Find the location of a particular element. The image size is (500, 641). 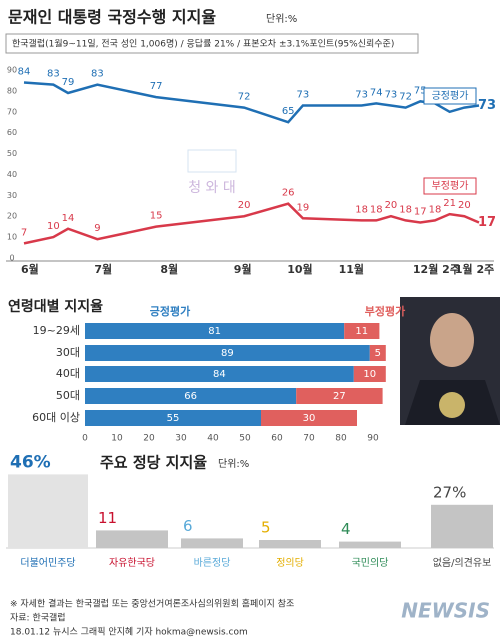

value-label: 19 is located at coordinates (303, 207).